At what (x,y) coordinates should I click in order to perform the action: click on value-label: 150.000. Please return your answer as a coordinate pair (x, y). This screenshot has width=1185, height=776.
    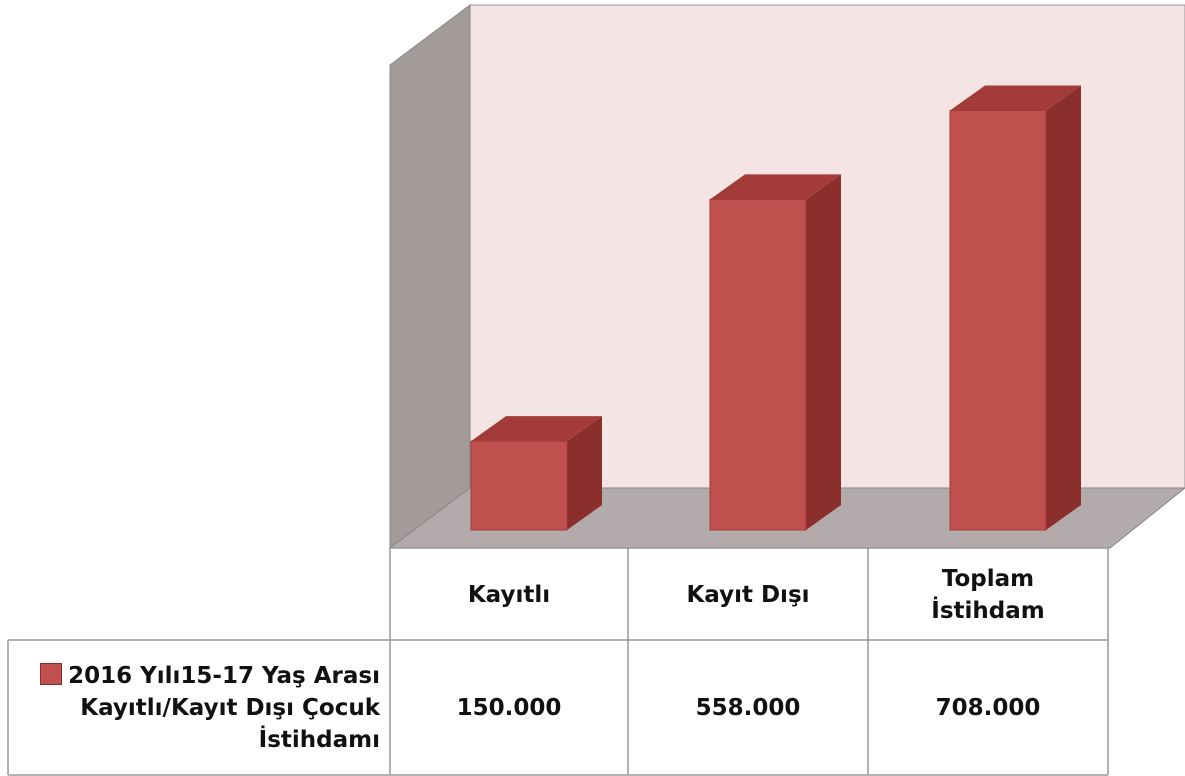
    Looking at the image, I should click on (509, 708).